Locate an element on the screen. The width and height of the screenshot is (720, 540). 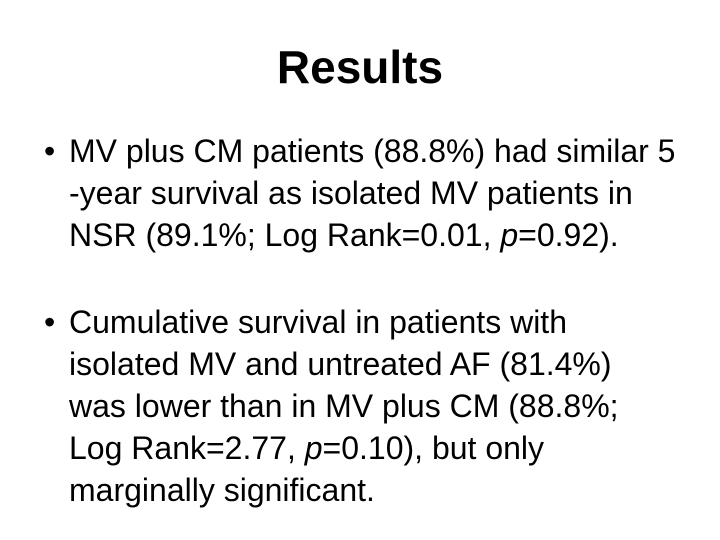
text-segment: isolated MV and untreated AF (81.4%) is located at coordinates (340, 364).